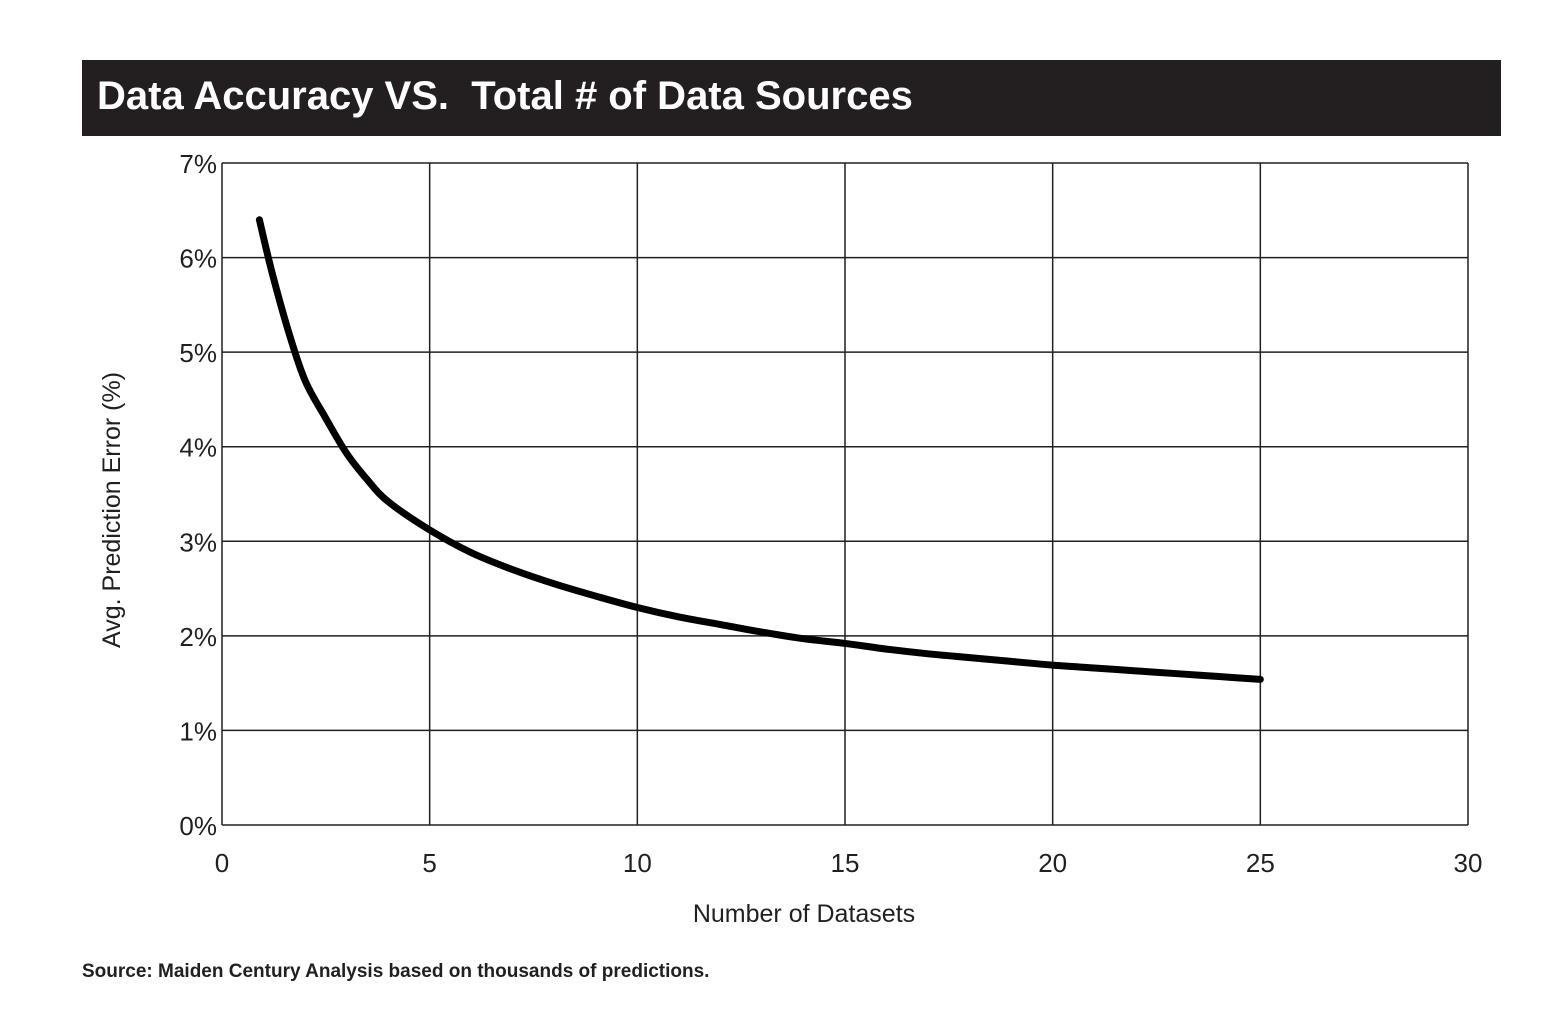 The image size is (1560, 1012). What do you see at coordinates (198, 259) in the screenshot?
I see `y-tick-label: 6%` at bounding box center [198, 259].